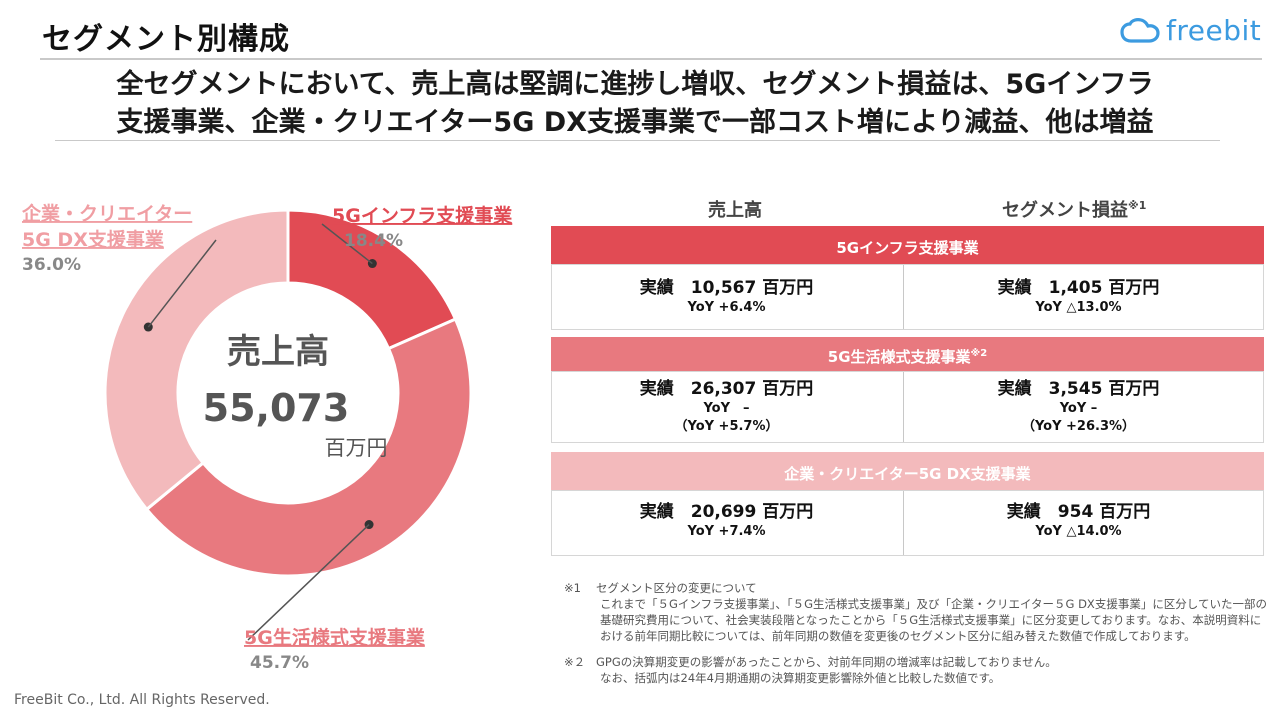 The width and height of the screenshot is (1280, 720). What do you see at coordinates (676, 588) in the screenshot?
I see `note1-title: セグメント区分の変更について` at bounding box center [676, 588].